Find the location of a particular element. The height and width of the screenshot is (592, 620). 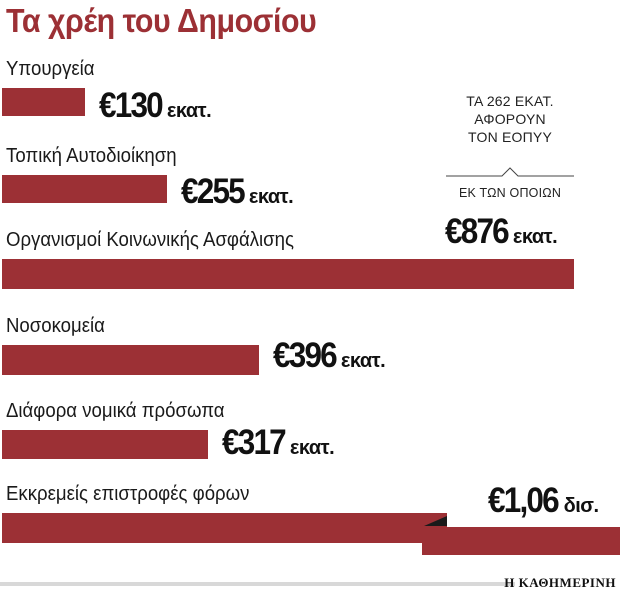

value-label: €317 εκατ. is located at coordinates (278, 443).